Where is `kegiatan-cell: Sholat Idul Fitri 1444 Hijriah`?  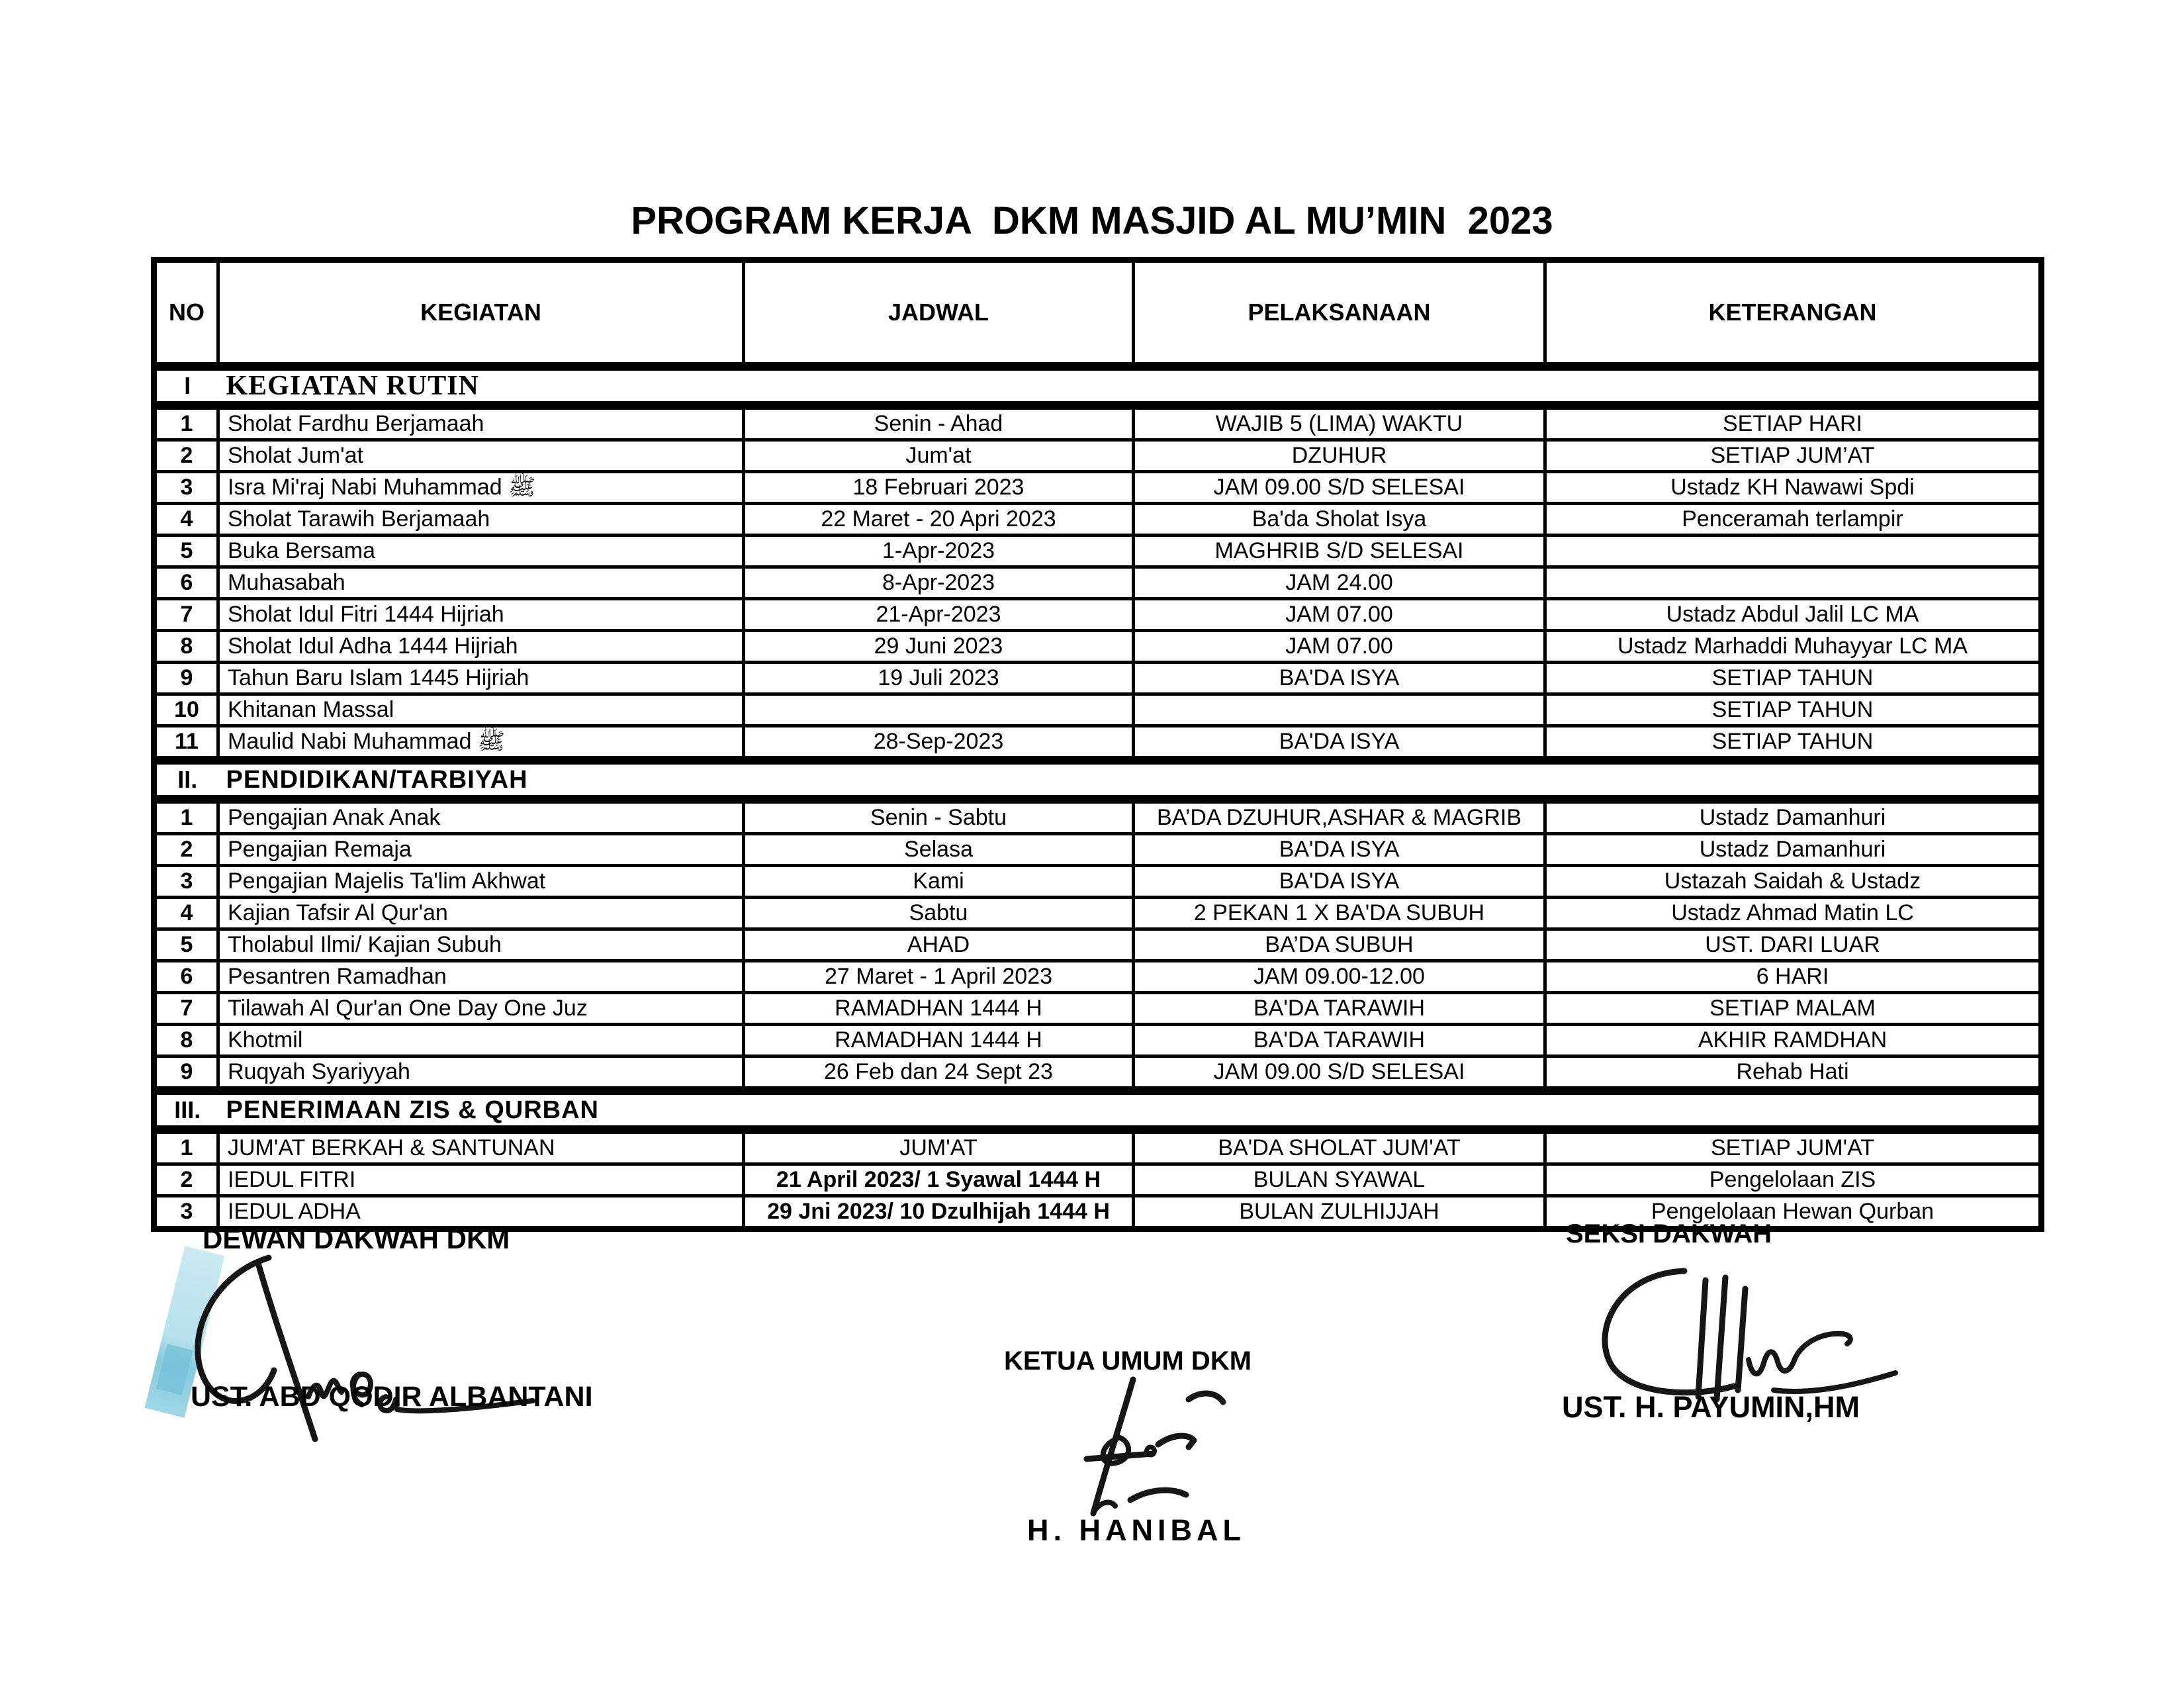
kegiatan-cell: Sholat Idul Fitri 1444 Hijriah is located at coordinates (481, 614).